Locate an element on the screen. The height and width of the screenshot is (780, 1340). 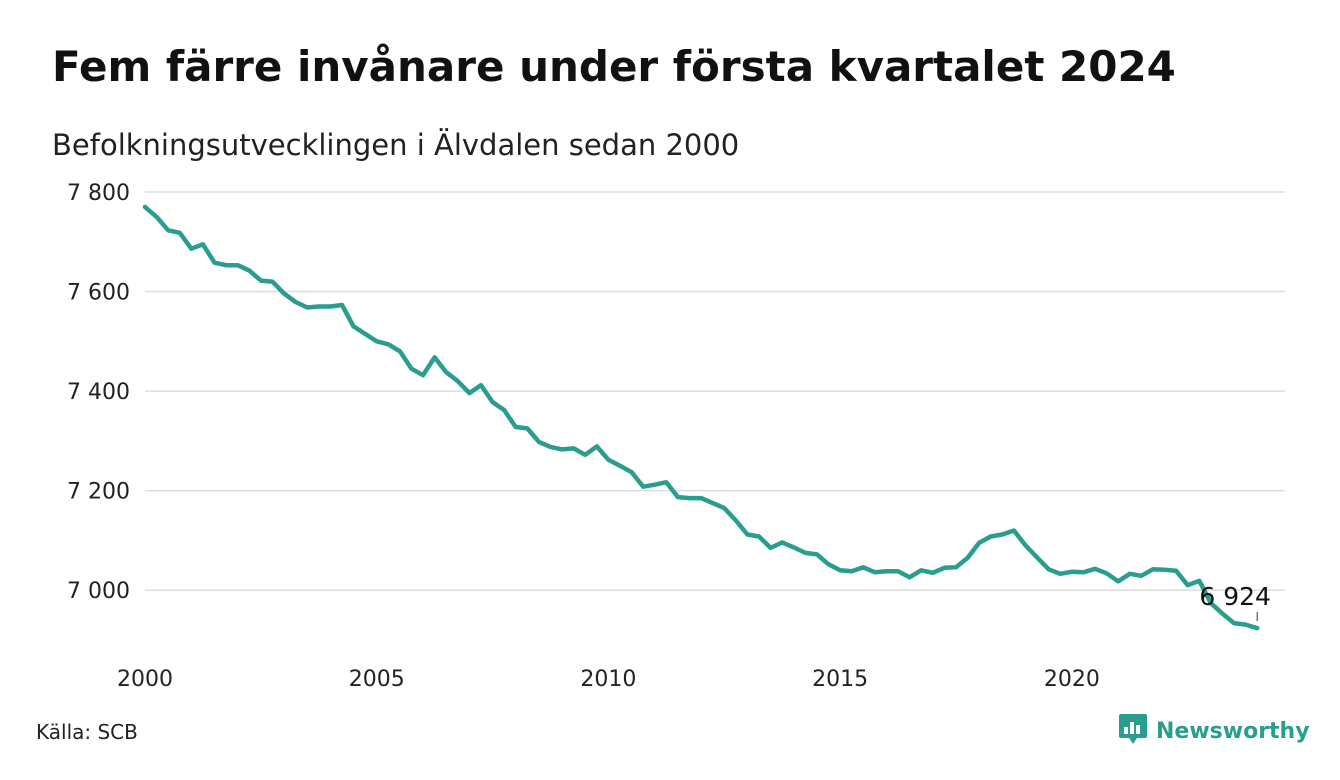
source-note: Källa: SCB is located at coordinates (87, 732).